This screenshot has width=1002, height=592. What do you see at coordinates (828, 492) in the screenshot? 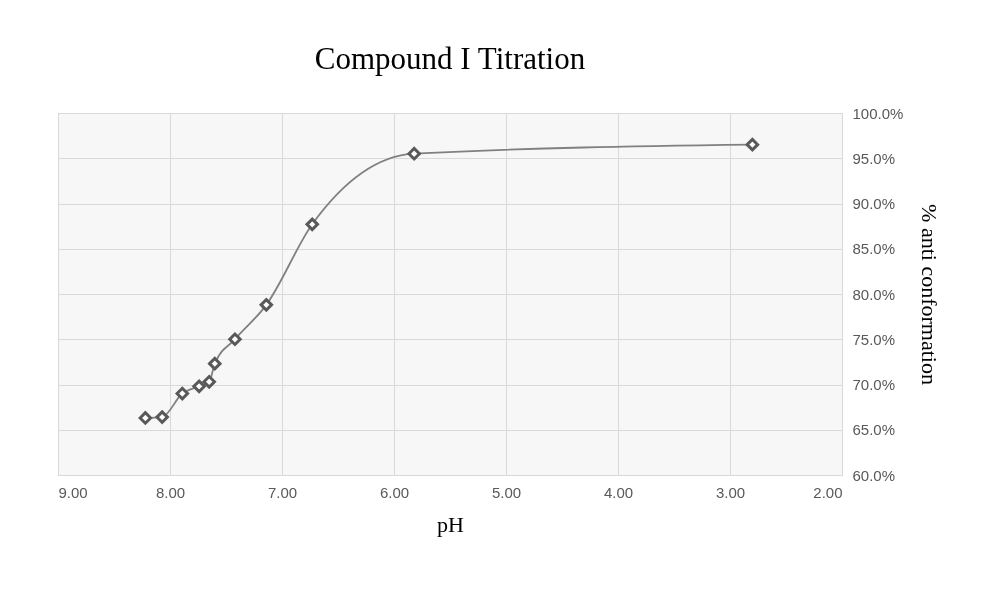
I see `x-tick-label: 2.00` at bounding box center [828, 492].